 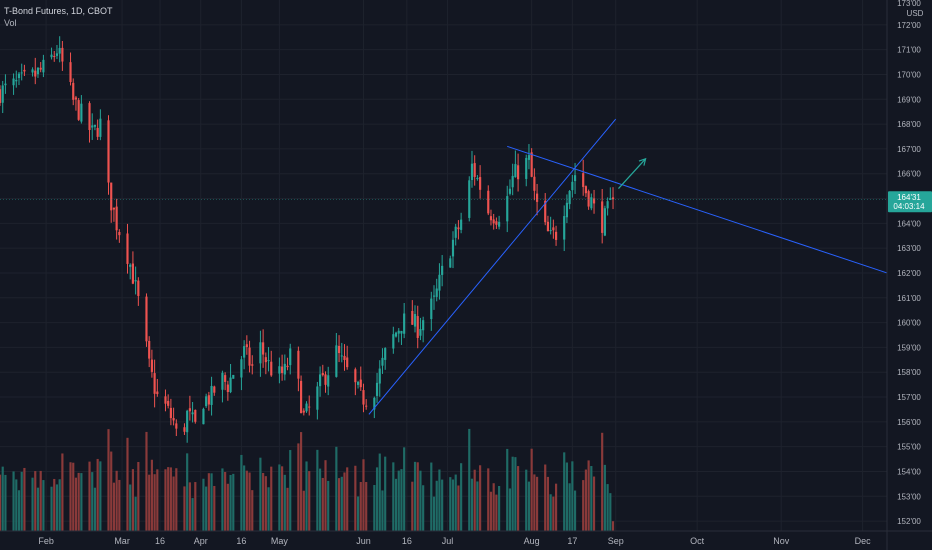 I want to click on x-tick-label: Feb, so click(x=46, y=541).